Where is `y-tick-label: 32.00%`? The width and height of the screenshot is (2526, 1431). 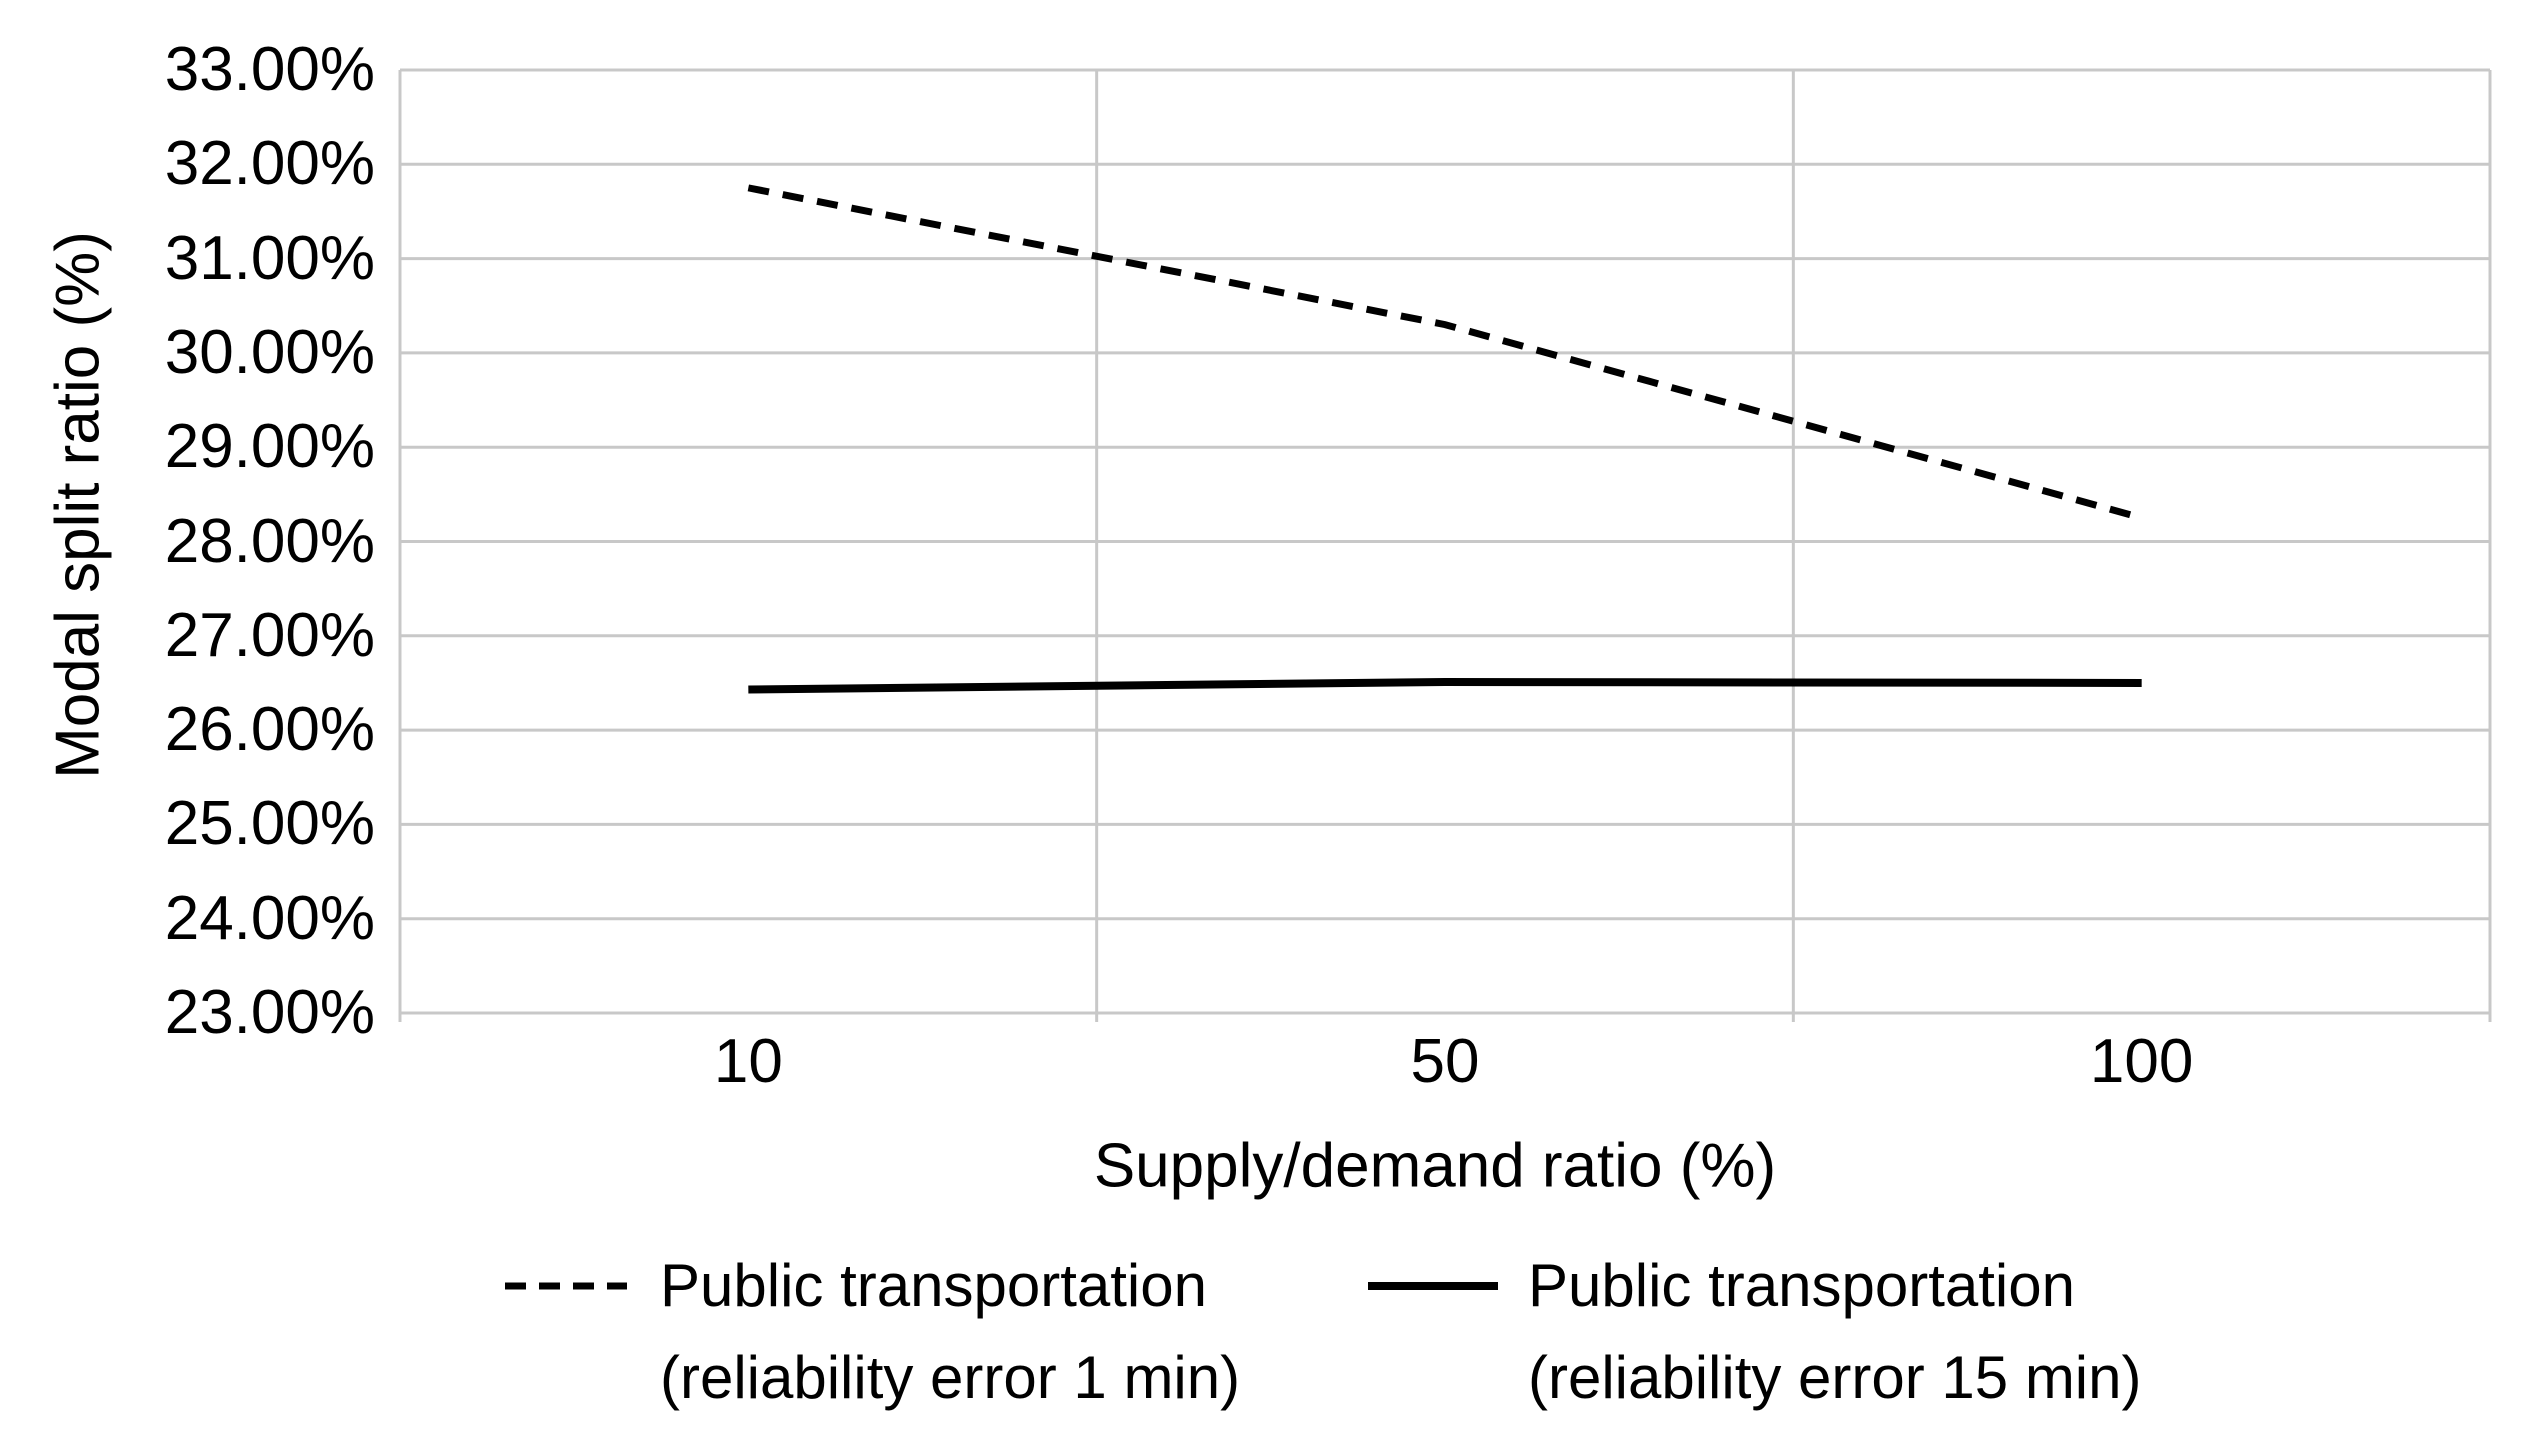
y-tick-label: 32.00% is located at coordinates (269, 164).